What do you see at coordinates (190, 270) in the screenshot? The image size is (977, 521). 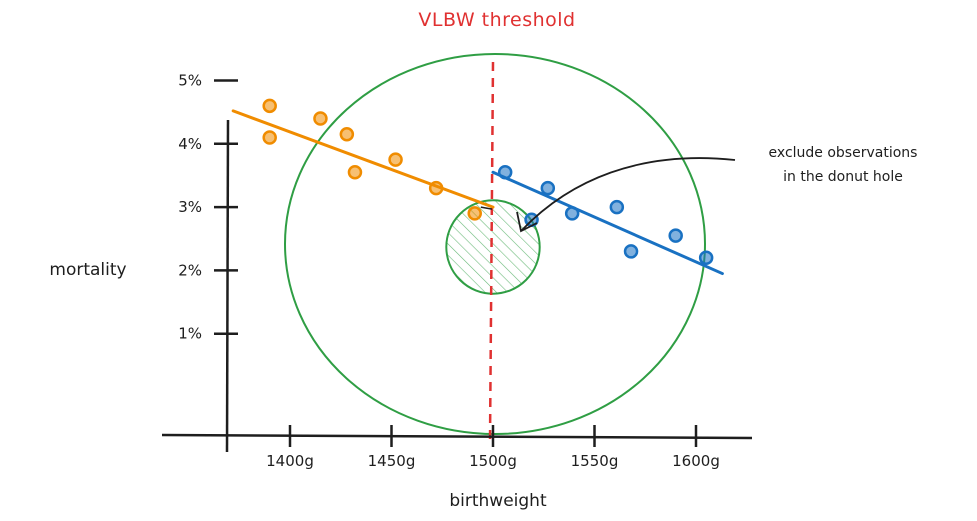 I see `y-tick-label: 2%` at bounding box center [190, 270].